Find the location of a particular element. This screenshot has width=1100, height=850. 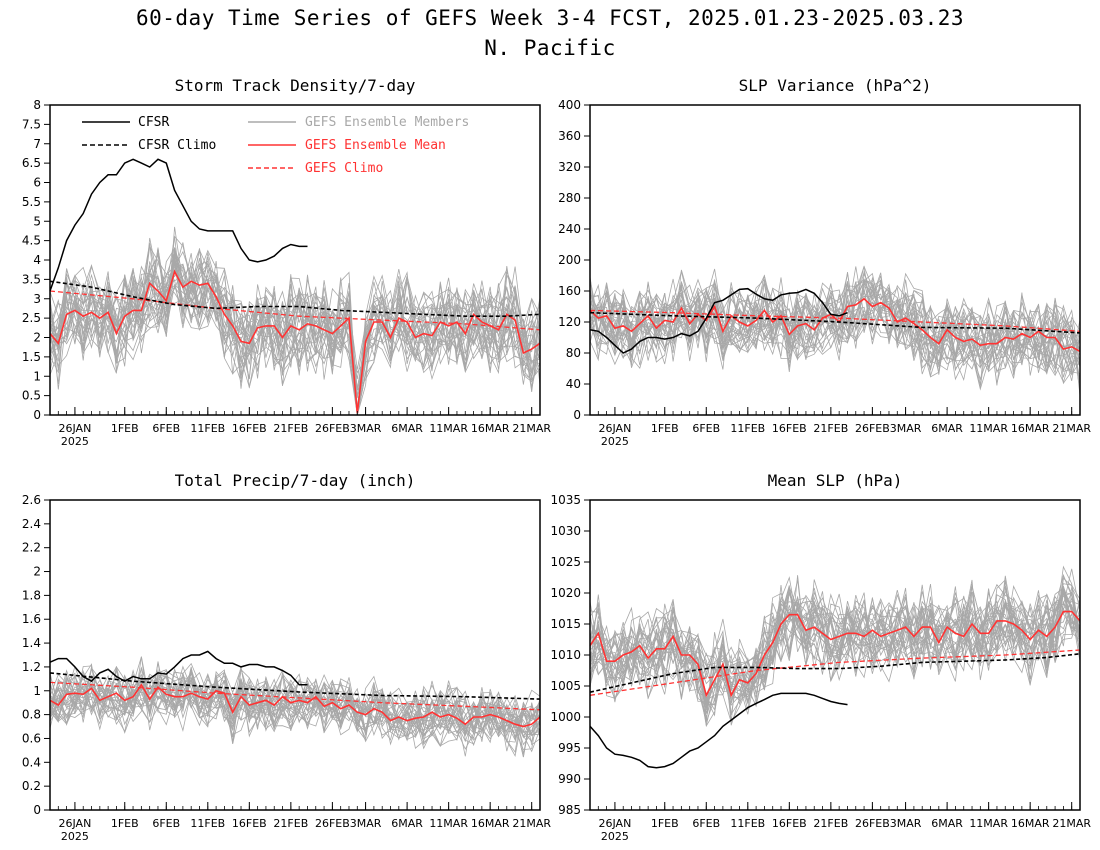

panel-title: Storm Track Density/7-day is located at coordinates (295, 85).